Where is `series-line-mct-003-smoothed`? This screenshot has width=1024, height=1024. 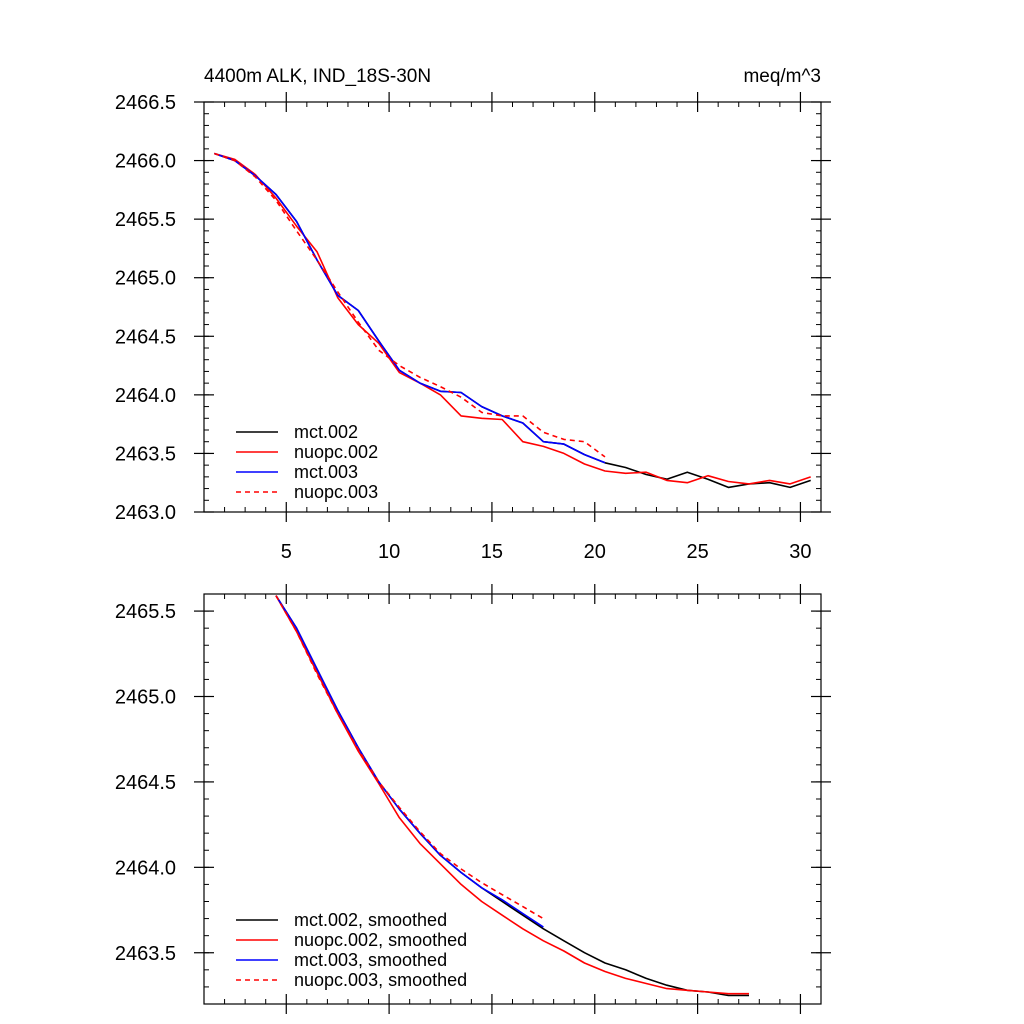 series-line-mct-003-smoothed is located at coordinates (409, 761).